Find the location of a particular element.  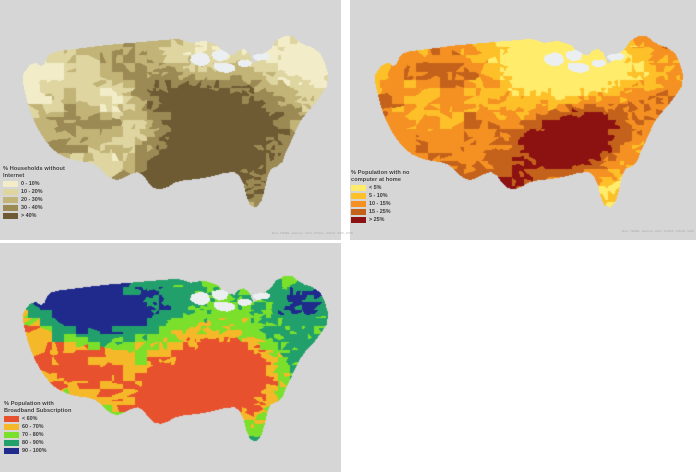

legend-row: 5 - 10% is located at coordinates (380, 196).